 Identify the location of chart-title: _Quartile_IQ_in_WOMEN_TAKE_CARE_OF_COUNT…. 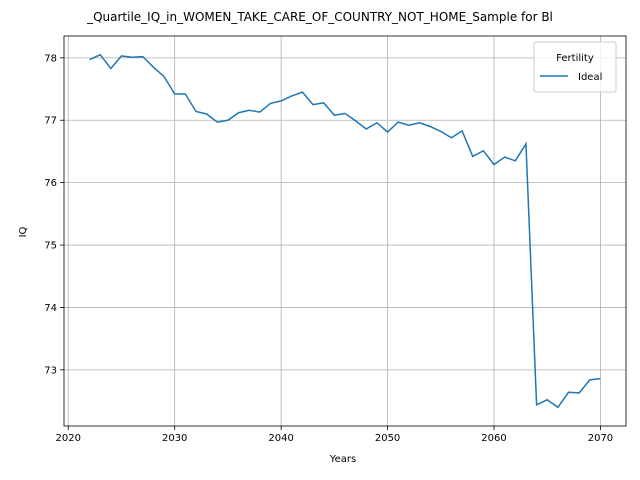
(319, 17).